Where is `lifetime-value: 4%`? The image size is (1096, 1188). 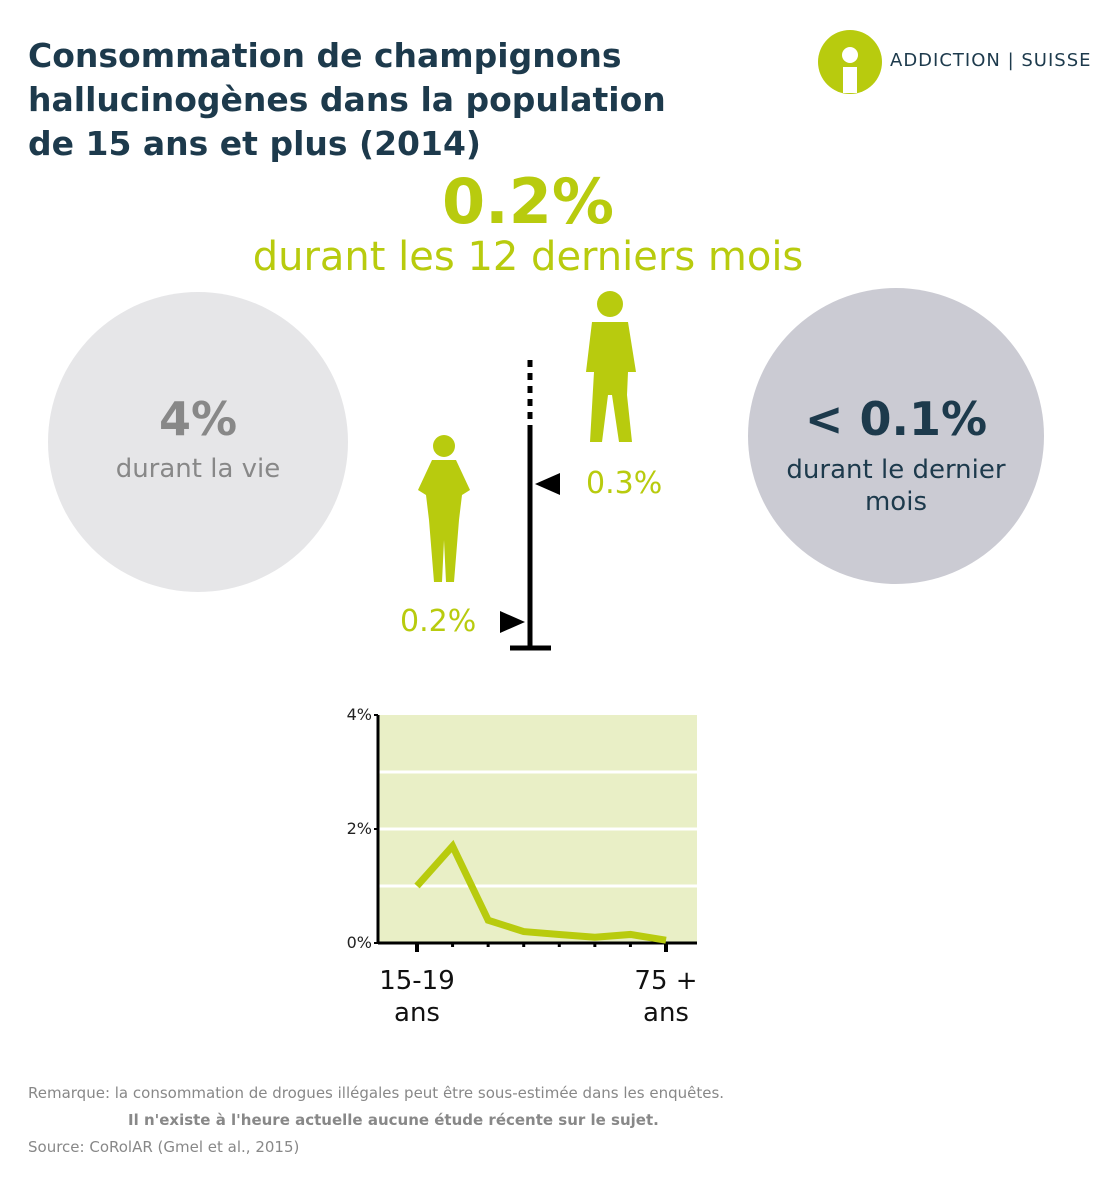
lifetime-value: 4% is located at coordinates (198, 419).